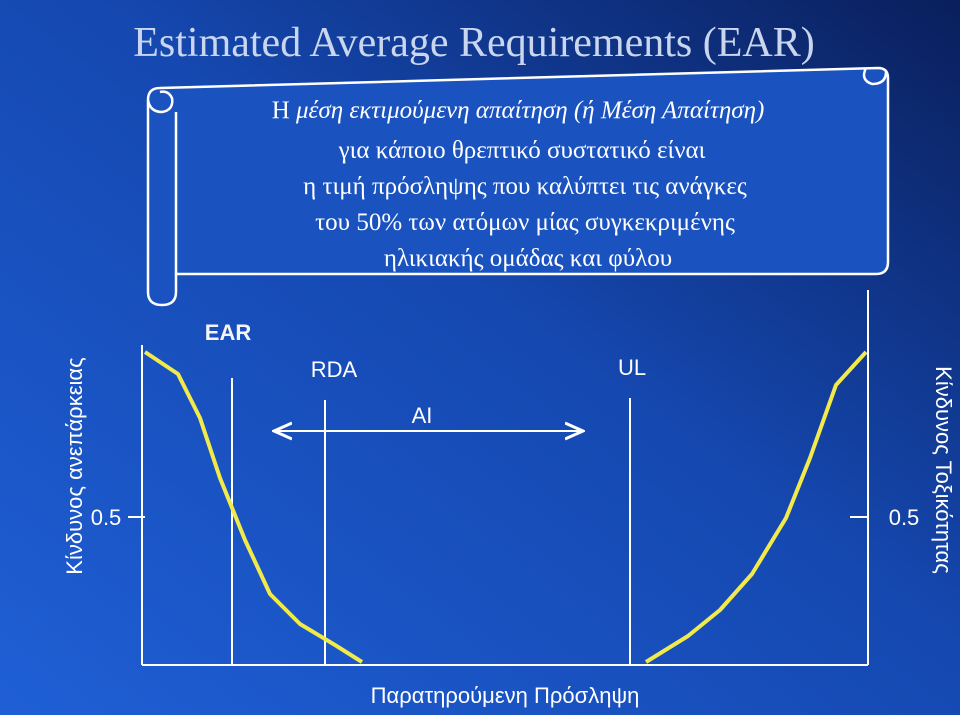 This screenshot has height=715, width=960. Describe the element at coordinates (505, 695) in the screenshot. I see `x-axis-label: Παρατηρούμενη Πρόσληψη` at that location.